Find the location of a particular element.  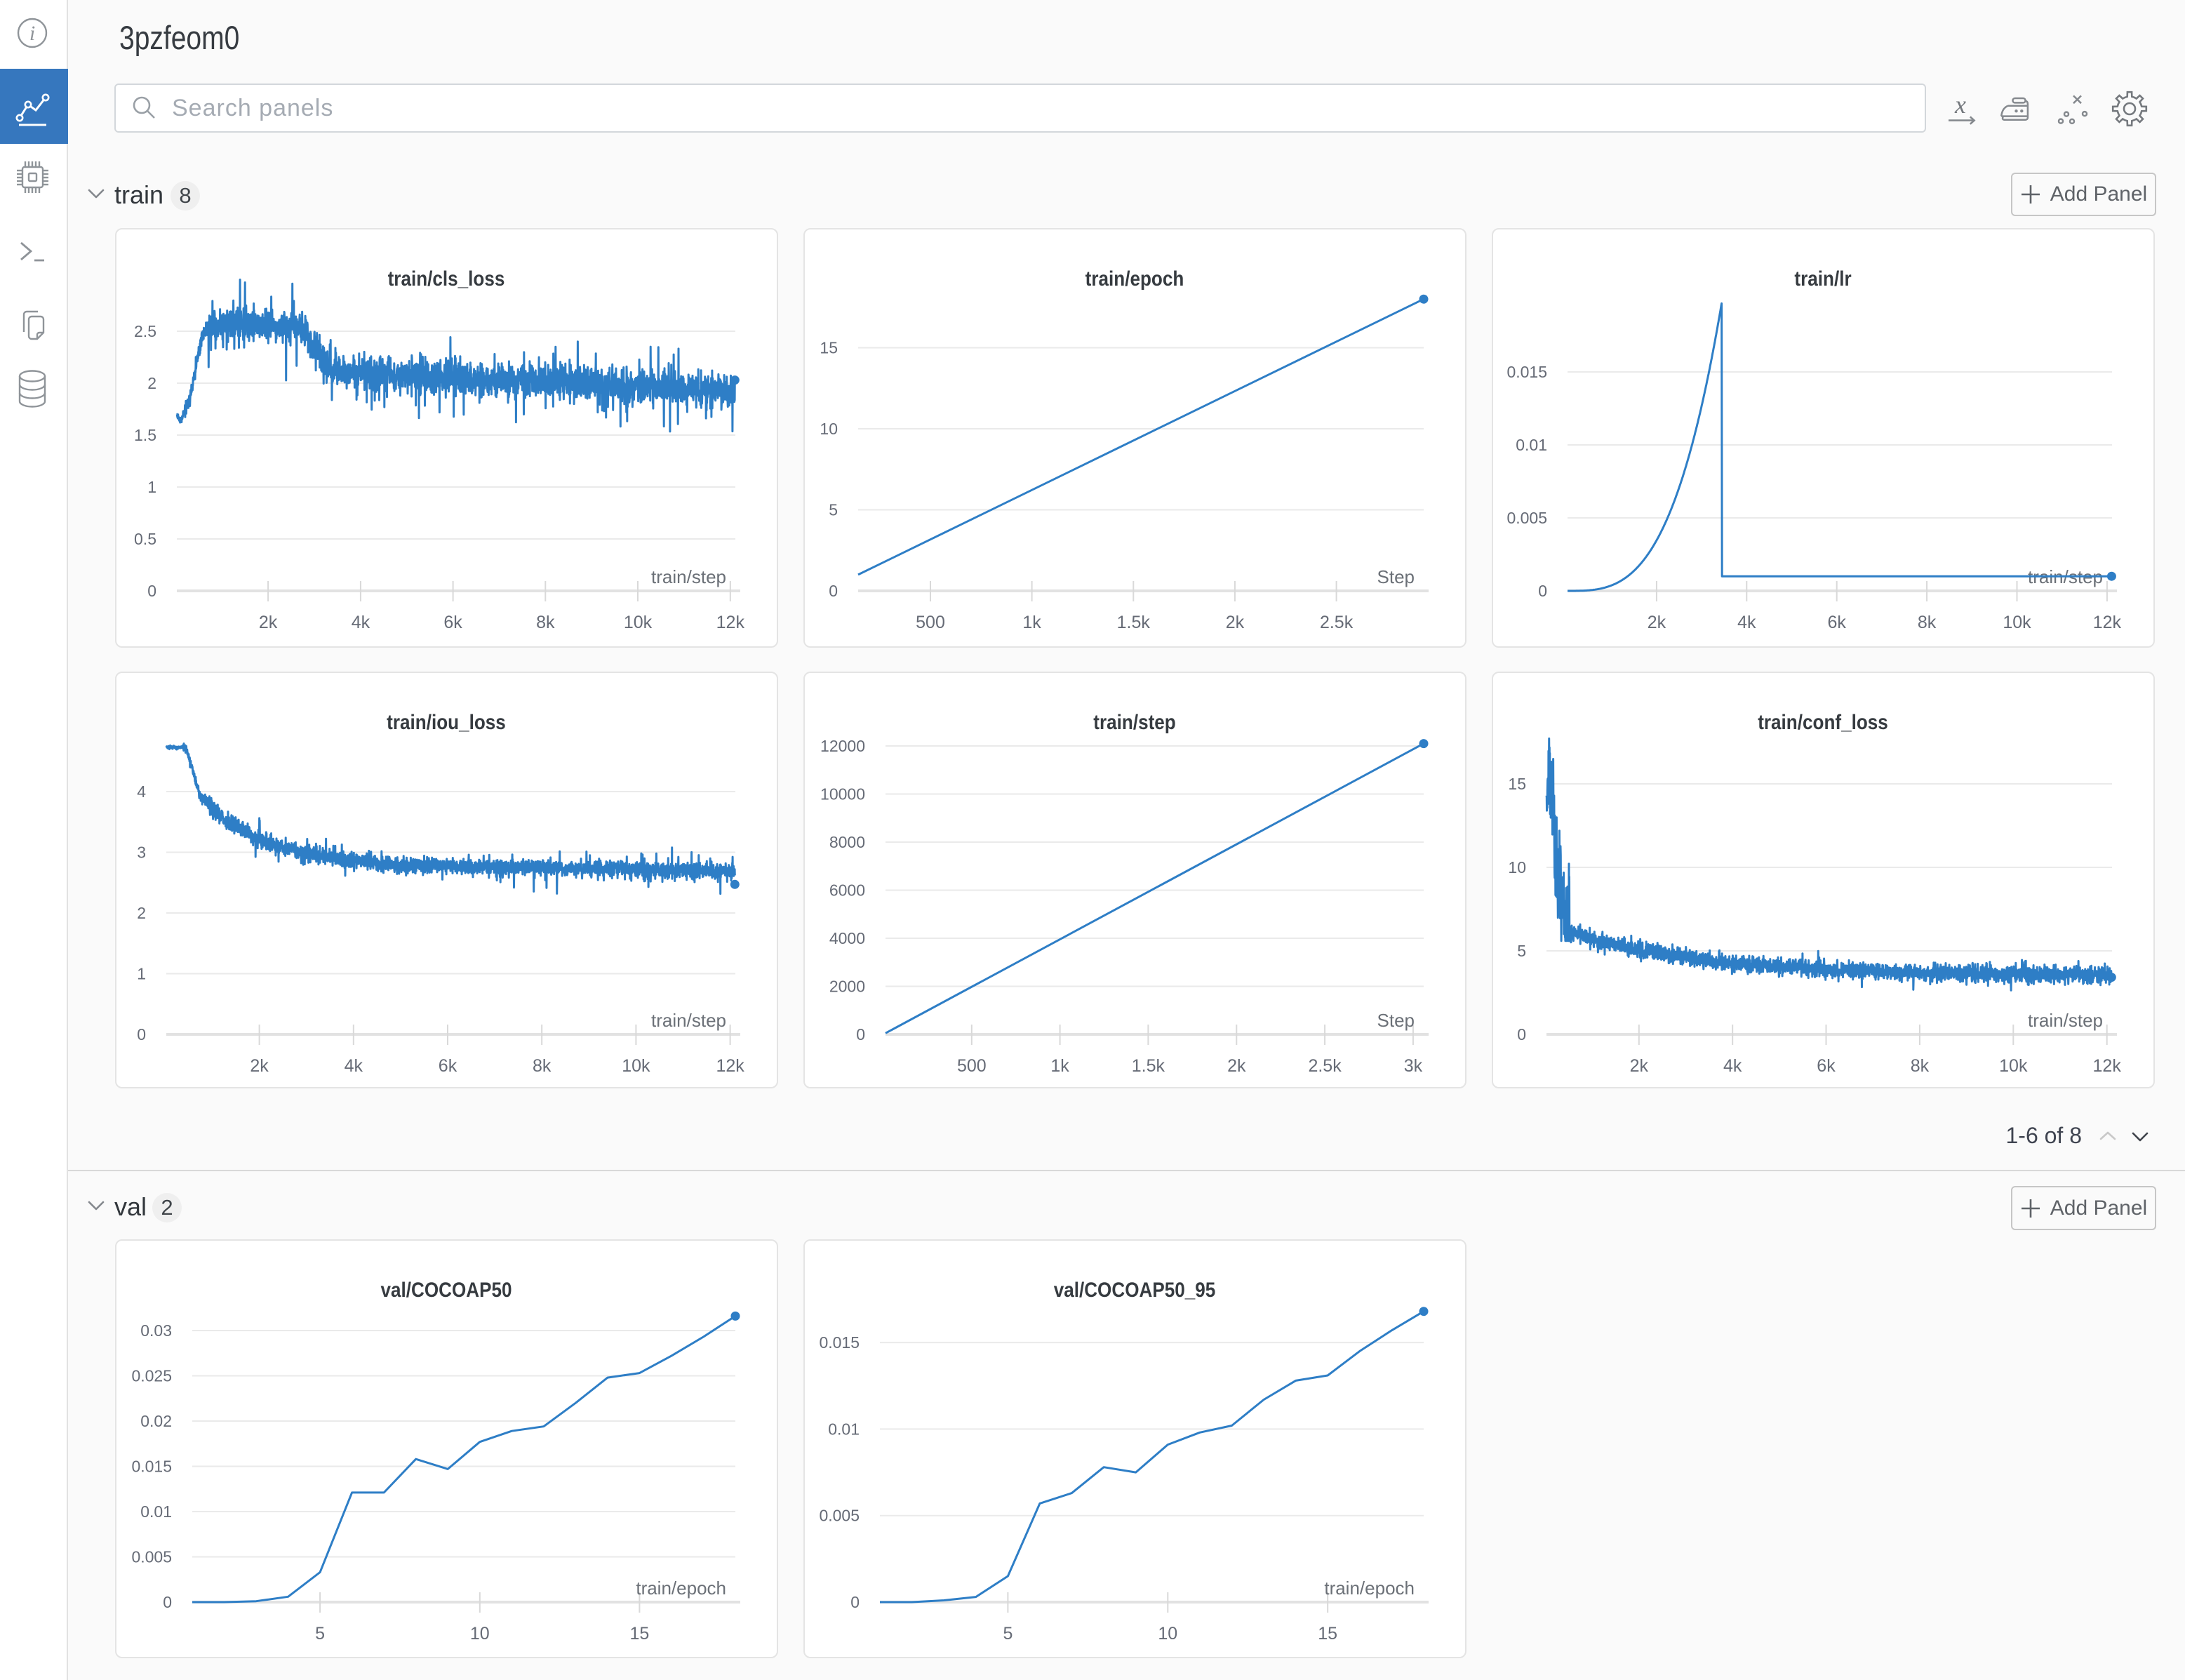

svg-text: i is located at coordinates (32, 33).